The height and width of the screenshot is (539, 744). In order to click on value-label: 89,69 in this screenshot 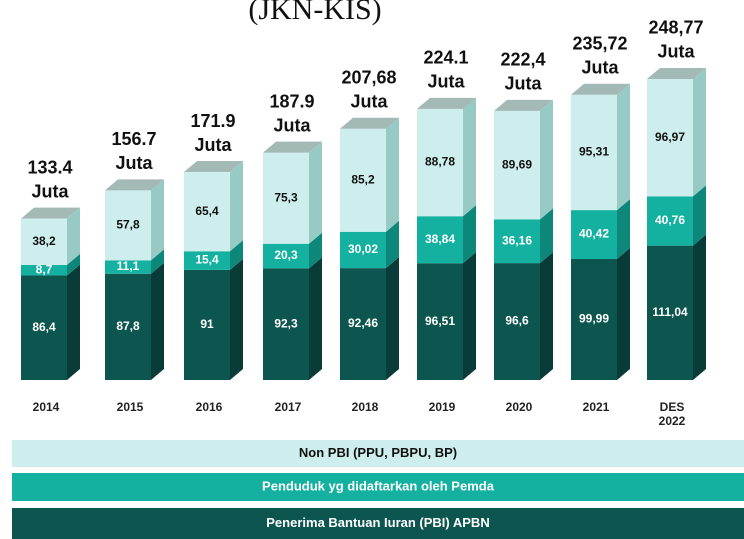, I will do `click(517, 164)`.